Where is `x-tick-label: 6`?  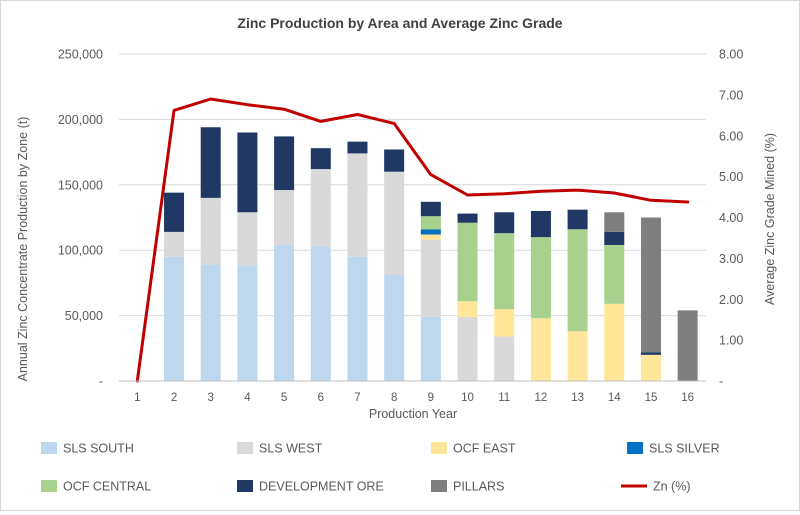
x-tick-label: 6 is located at coordinates (321, 398).